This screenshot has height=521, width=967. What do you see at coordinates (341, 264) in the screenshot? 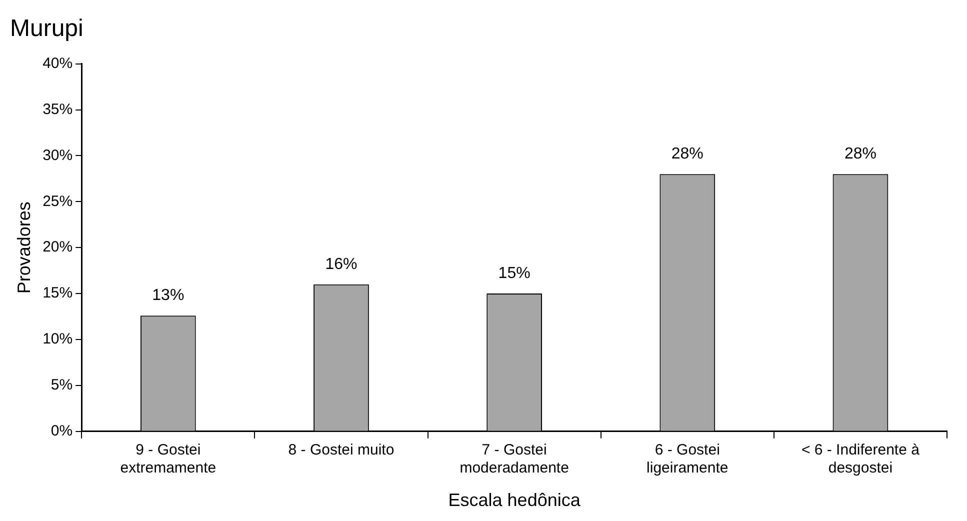
I see `data-label: 16%` at bounding box center [341, 264].